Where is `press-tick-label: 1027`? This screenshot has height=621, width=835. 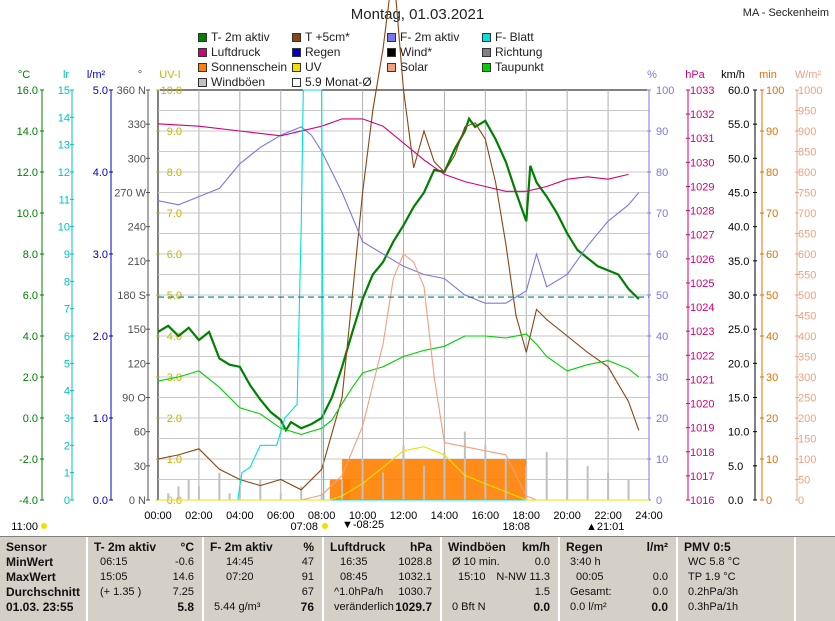 press-tick-label: 1027 is located at coordinates (702, 236).